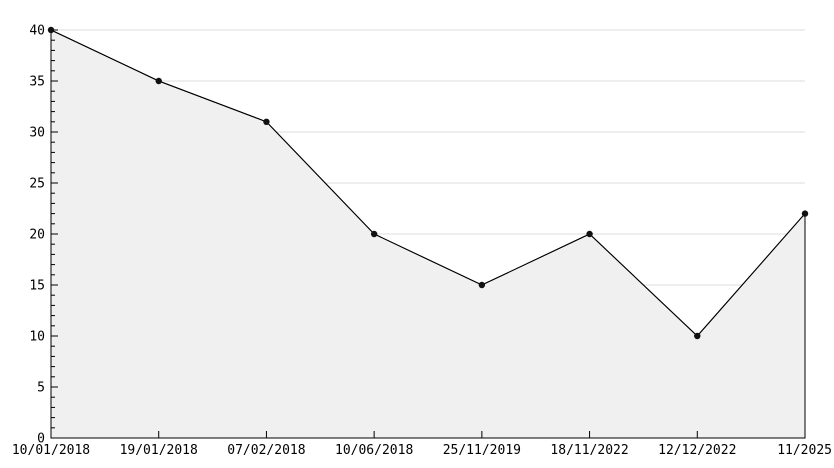 Image resolution: width=834 pixels, height=468 pixels. I want to click on y-tick-label: 5, so click(41, 388).